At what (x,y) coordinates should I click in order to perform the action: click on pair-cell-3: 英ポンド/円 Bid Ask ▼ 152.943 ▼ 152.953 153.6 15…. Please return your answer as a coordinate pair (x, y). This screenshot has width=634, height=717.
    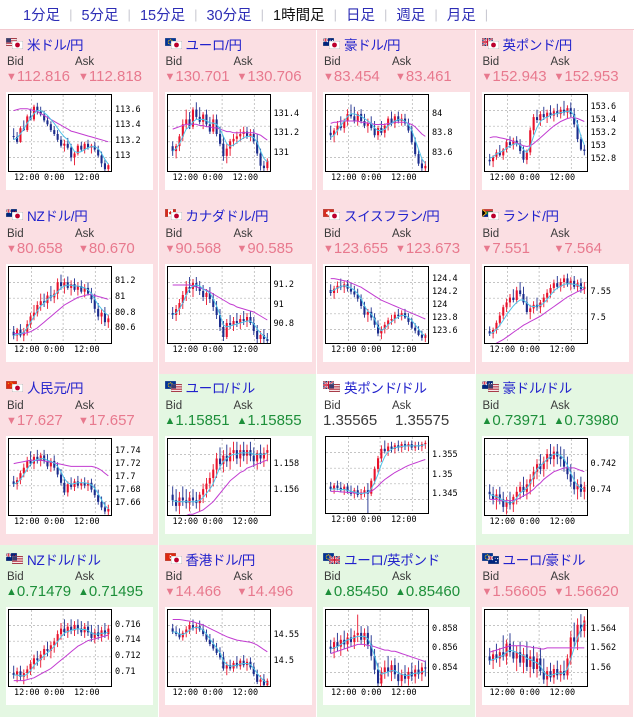
    Looking at the image, I should click on (554, 116).